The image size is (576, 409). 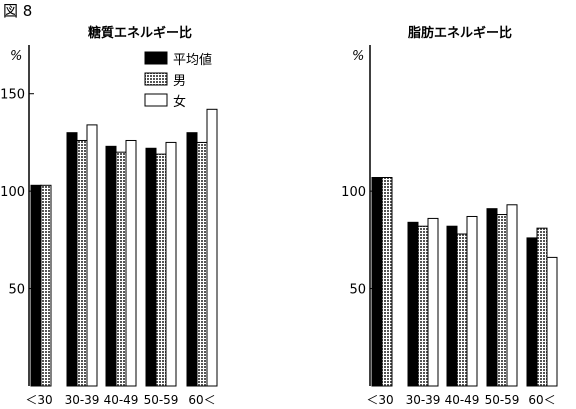 I want to click on legend-swatch-mean, so click(x=156, y=58).